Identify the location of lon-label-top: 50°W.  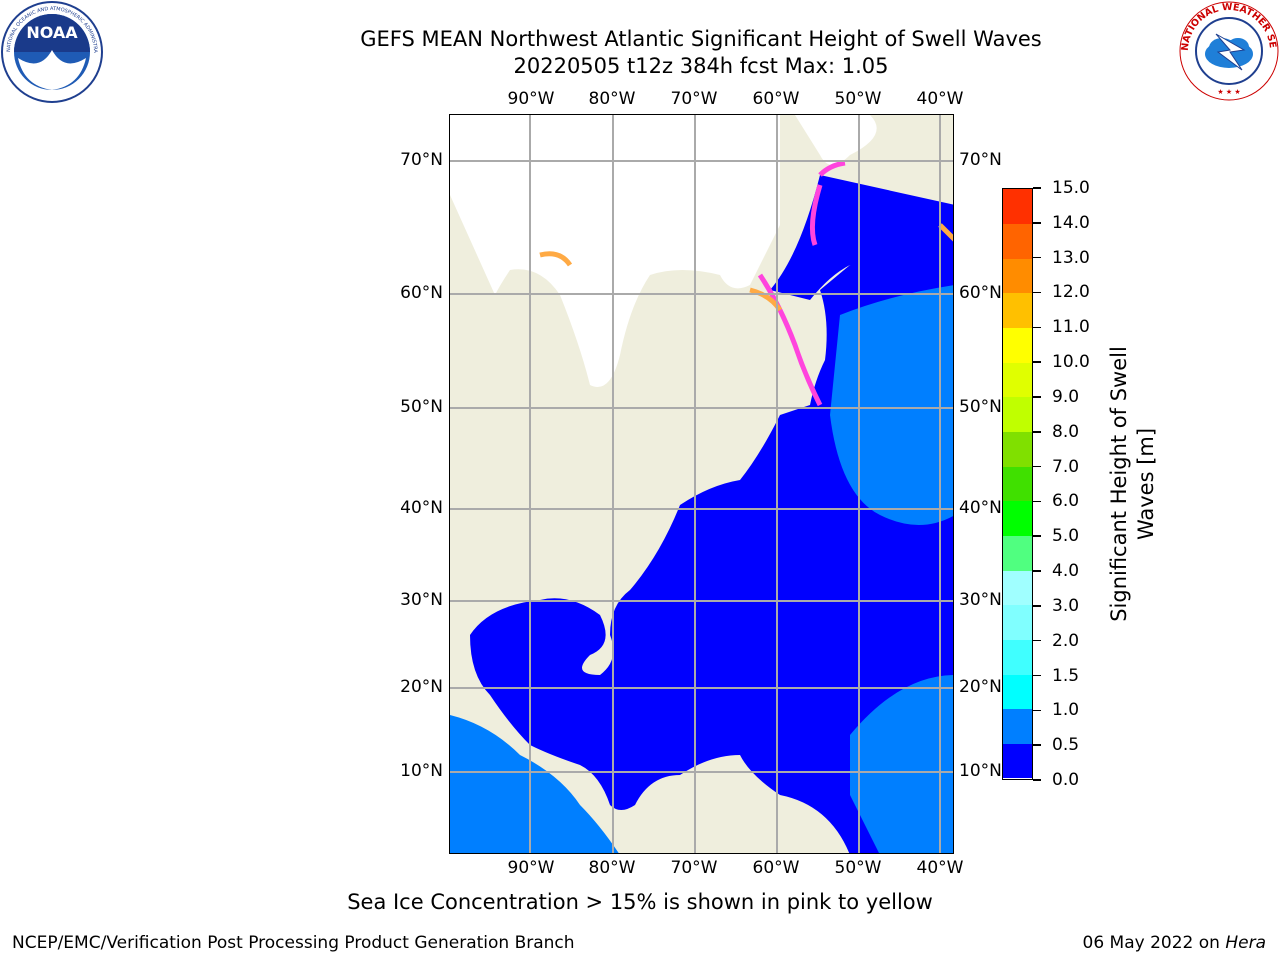
(858, 99).